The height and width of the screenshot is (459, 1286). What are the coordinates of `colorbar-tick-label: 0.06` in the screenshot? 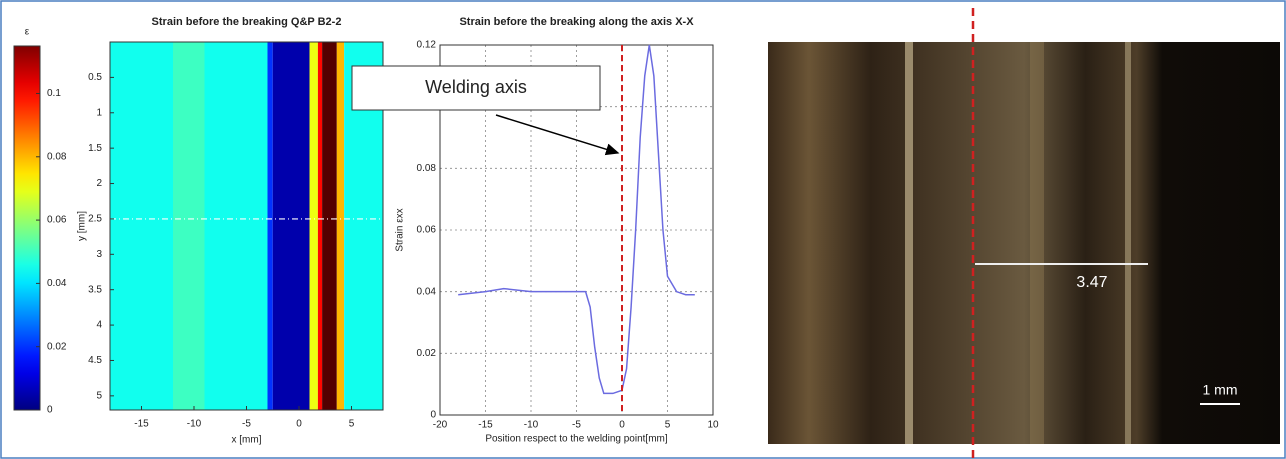 It's located at (57, 220).